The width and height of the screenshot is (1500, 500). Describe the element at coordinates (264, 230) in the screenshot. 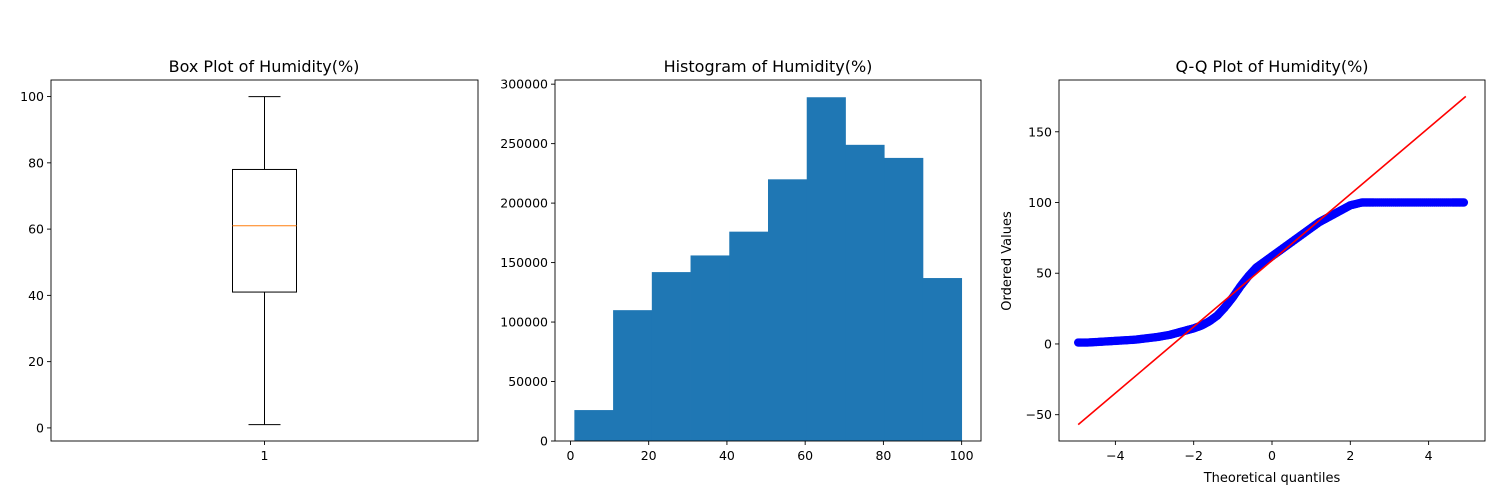

I see `box-iqr` at that location.